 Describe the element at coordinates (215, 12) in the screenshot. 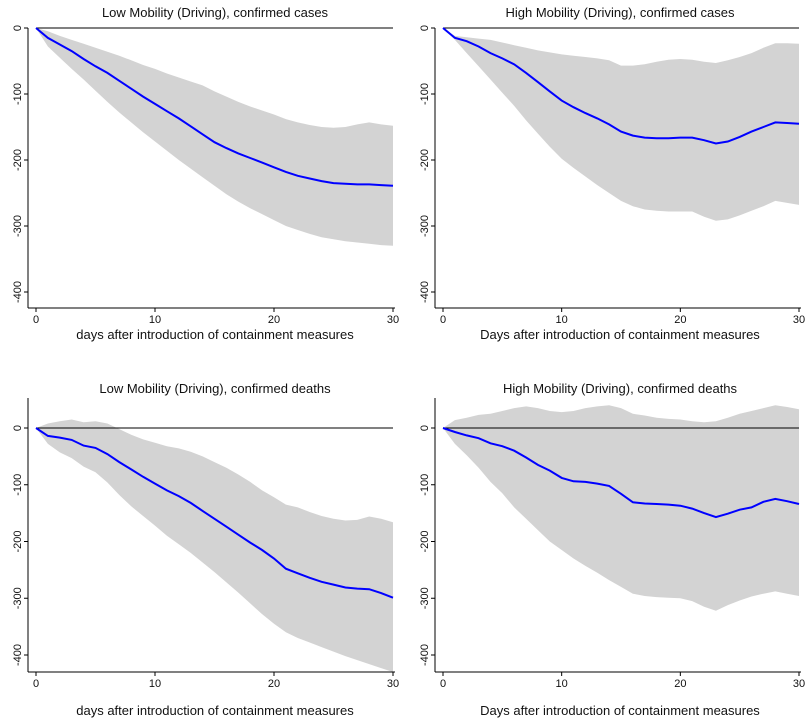

I see `panel-title: Low Mobility (Driving), confirmed cases` at that location.